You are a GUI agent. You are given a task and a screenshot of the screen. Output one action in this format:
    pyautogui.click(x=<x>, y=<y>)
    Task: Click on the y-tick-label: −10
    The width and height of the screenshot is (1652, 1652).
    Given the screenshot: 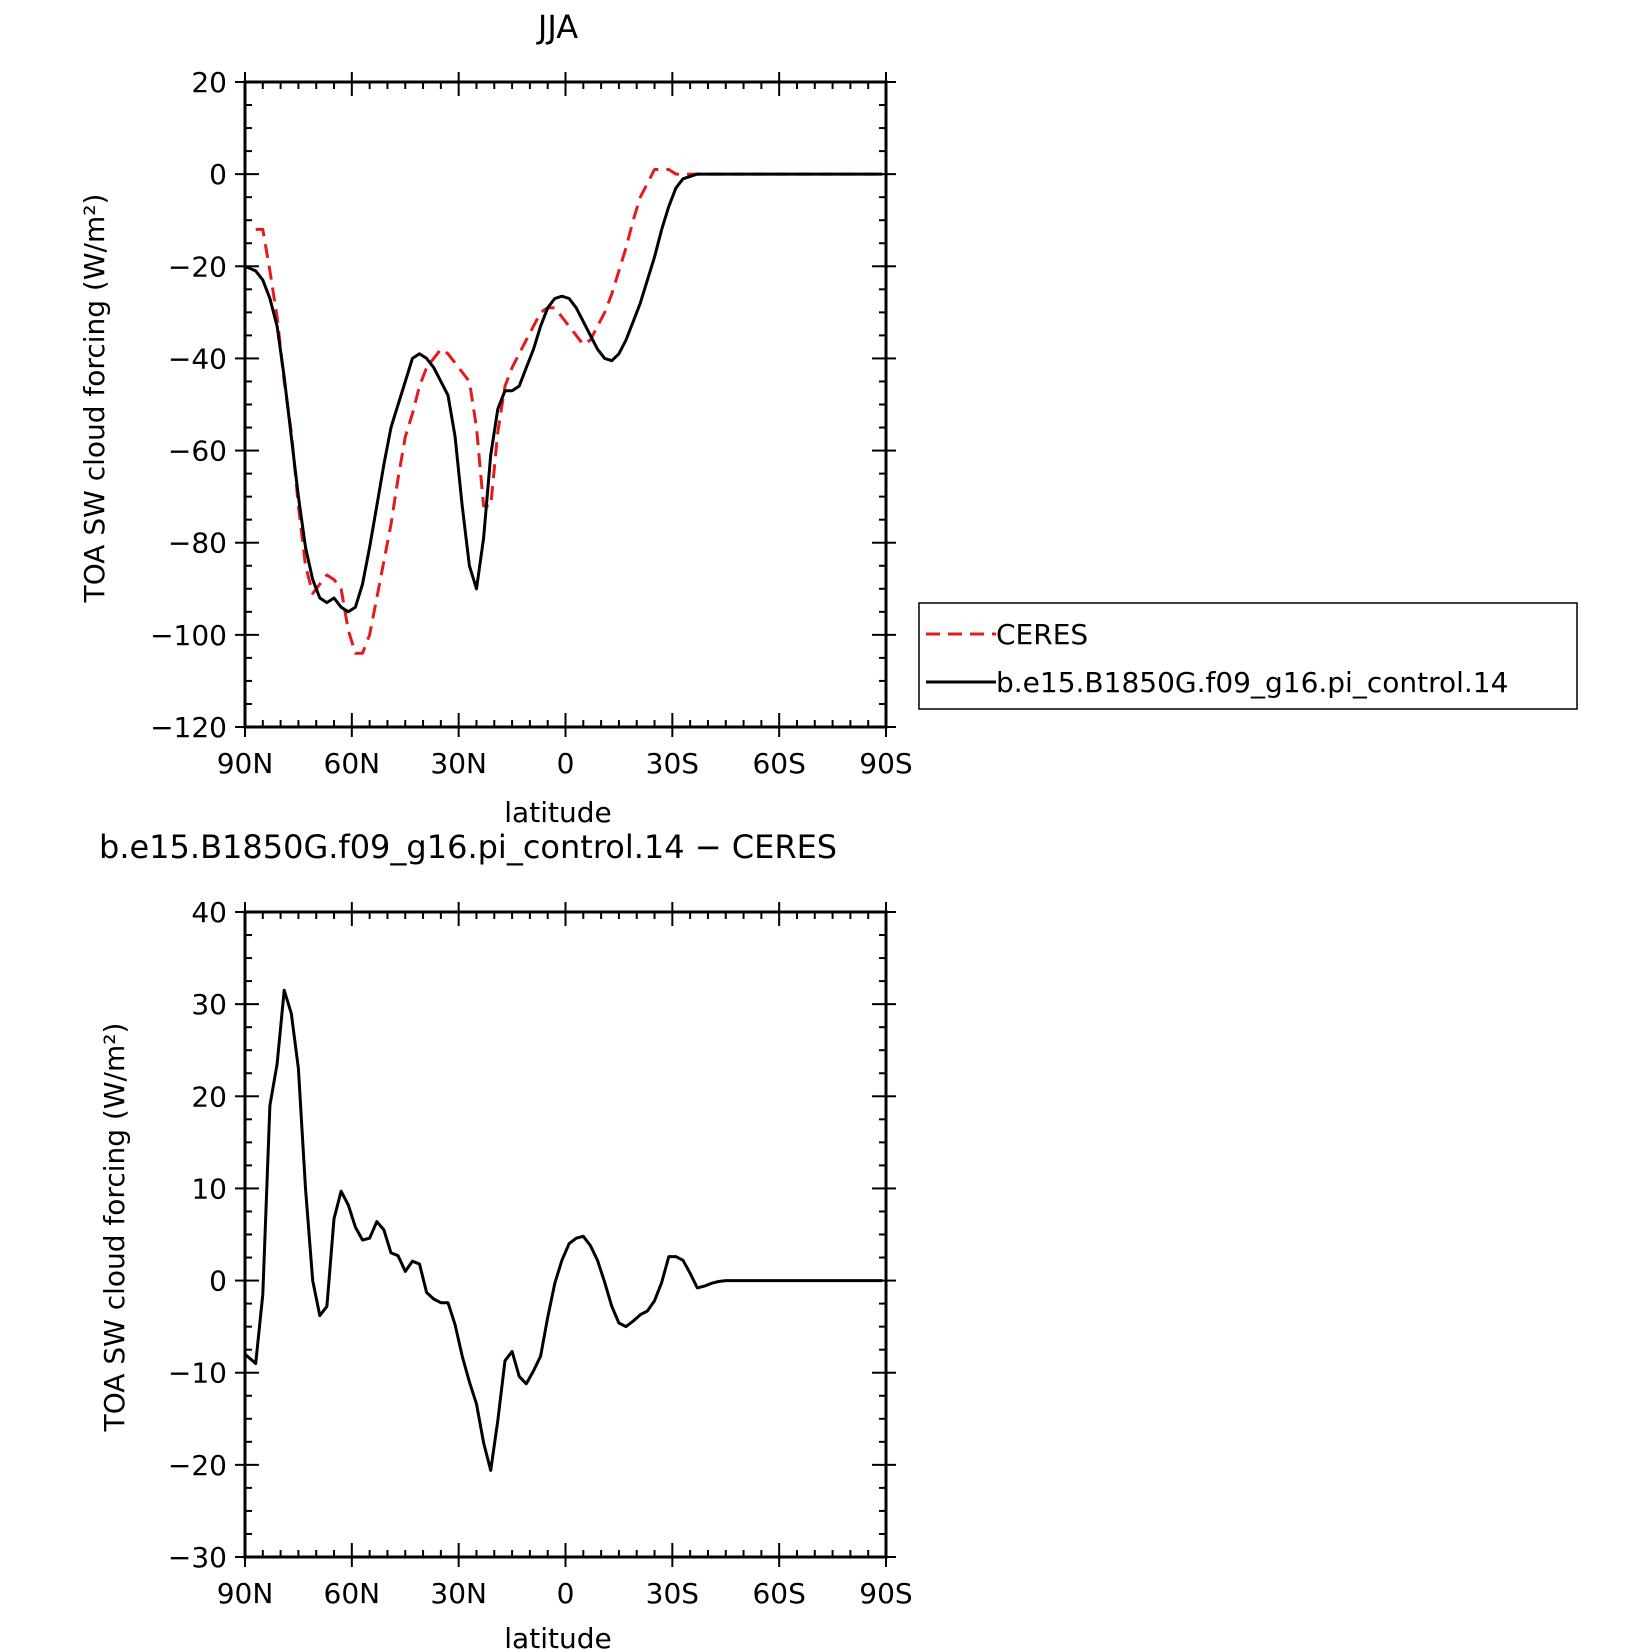 What is the action you would take?
    pyautogui.click(x=197, y=1373)
    